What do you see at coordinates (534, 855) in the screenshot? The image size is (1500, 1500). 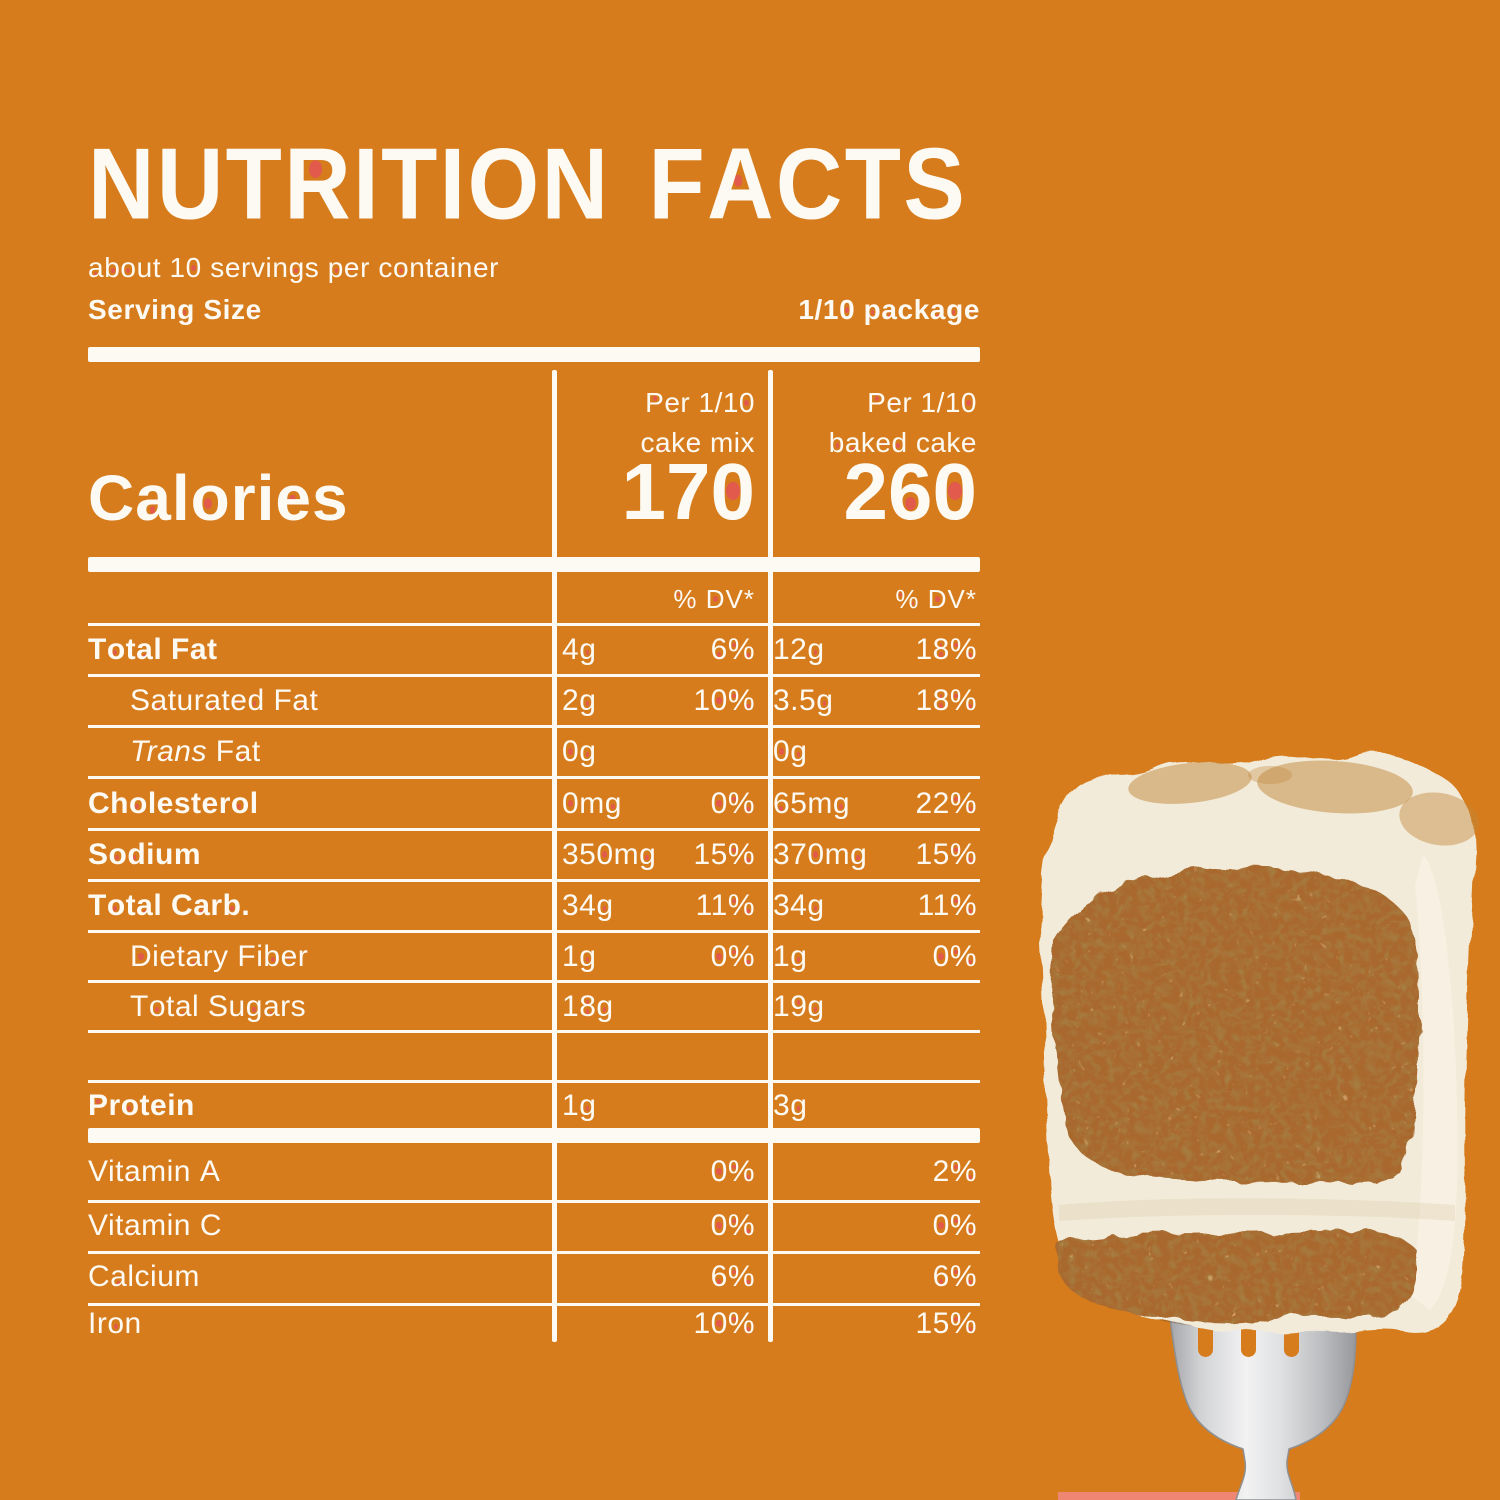 I see `nutrient-row: So d ium 350 mg 15% 370 mg 15%` at bounding box center [534, 855].